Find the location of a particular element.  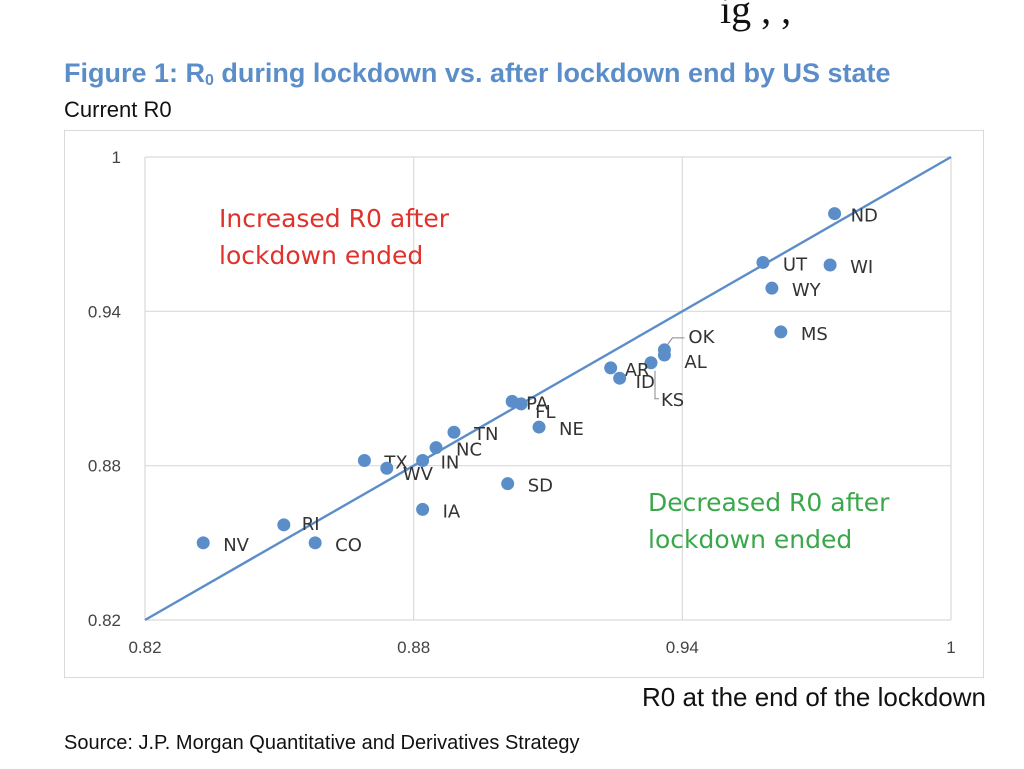

point-label-ne: NE is located at coordinates (571, 429).